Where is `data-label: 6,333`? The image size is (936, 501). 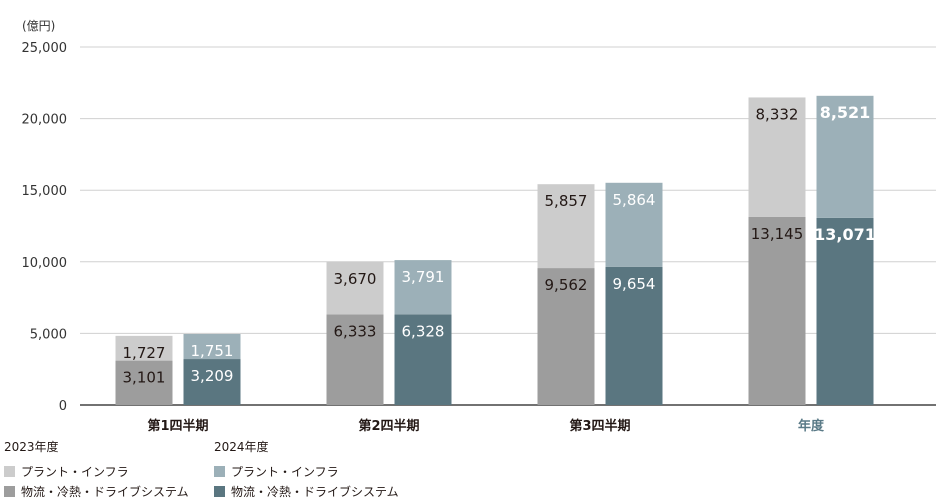 data-label: 6,333 is located at coordinates (355, 331).